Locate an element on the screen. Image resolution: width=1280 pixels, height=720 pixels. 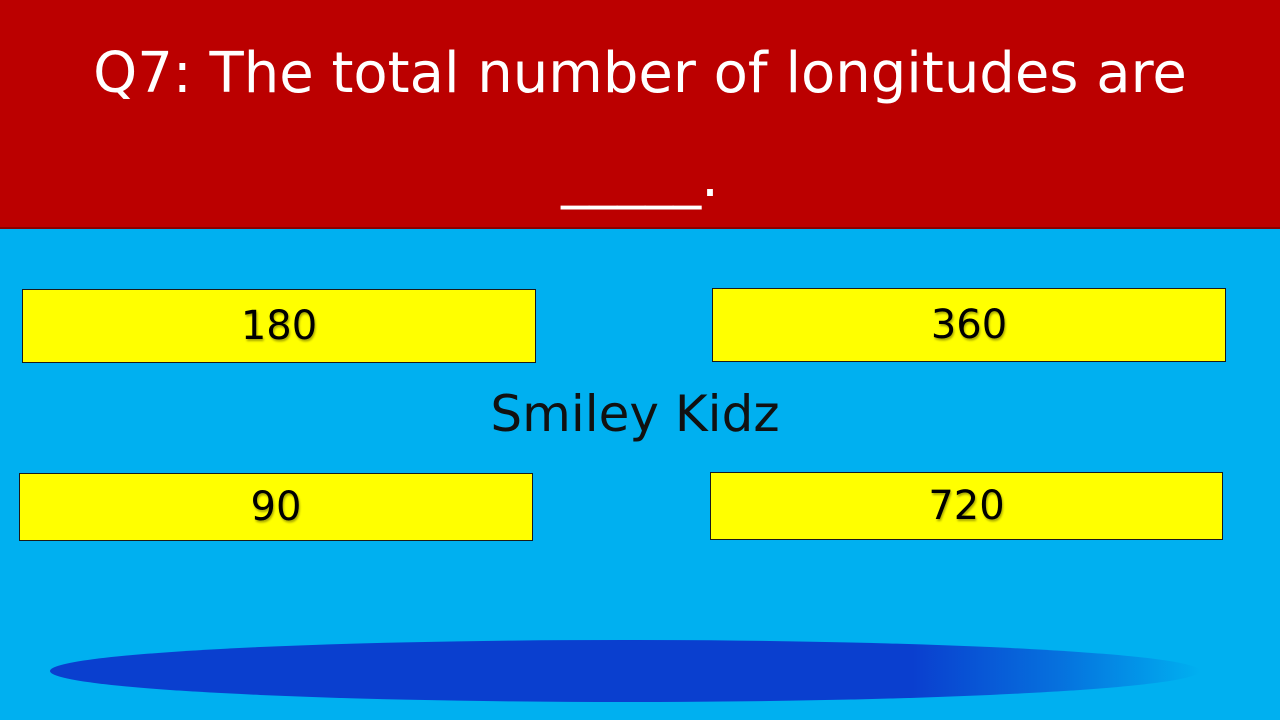
decorative-ellipse is located at coordinates (625, 671).